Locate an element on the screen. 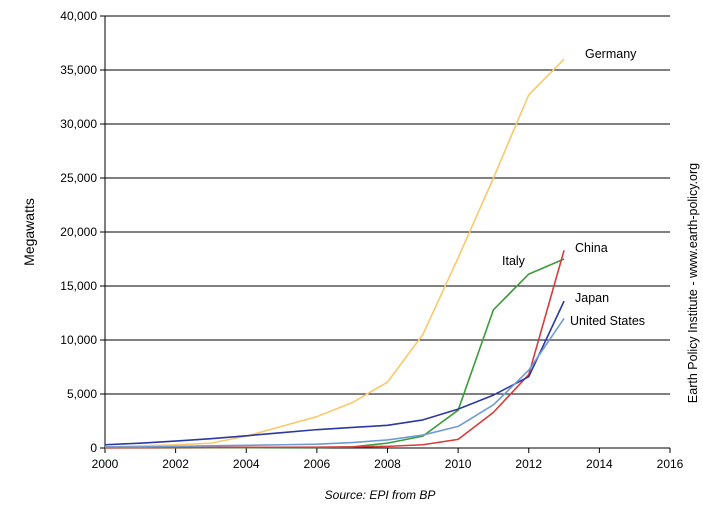 The image size is (703, 505). x-tick-label: 2010 is located at coordinates (458, 464).